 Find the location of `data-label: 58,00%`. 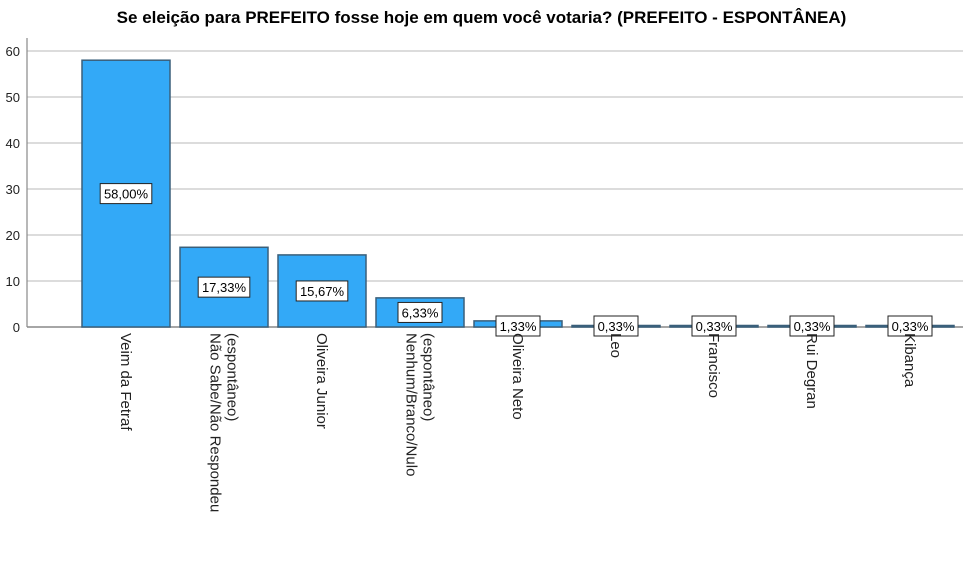

data-label: 58,00% is located at coordinates (126, 194).